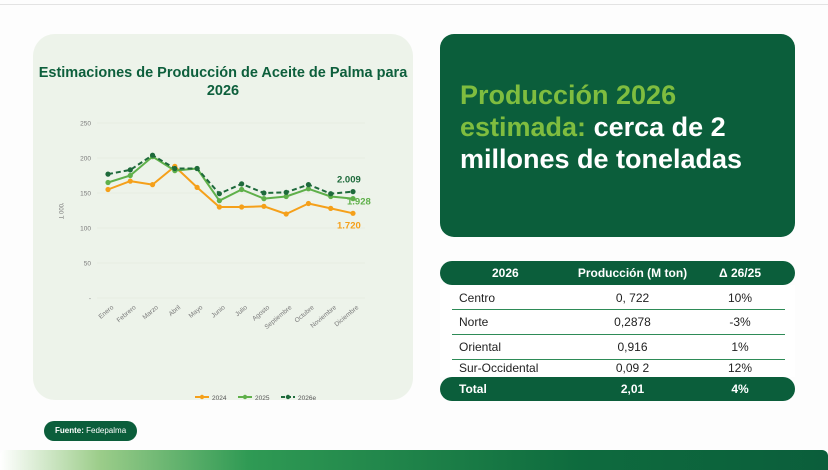 This screenshot has height=470, width=828. Describe the element at coordinates (261, 313) in the screenshot. I see `x-tick-label: Agosto` at that location.